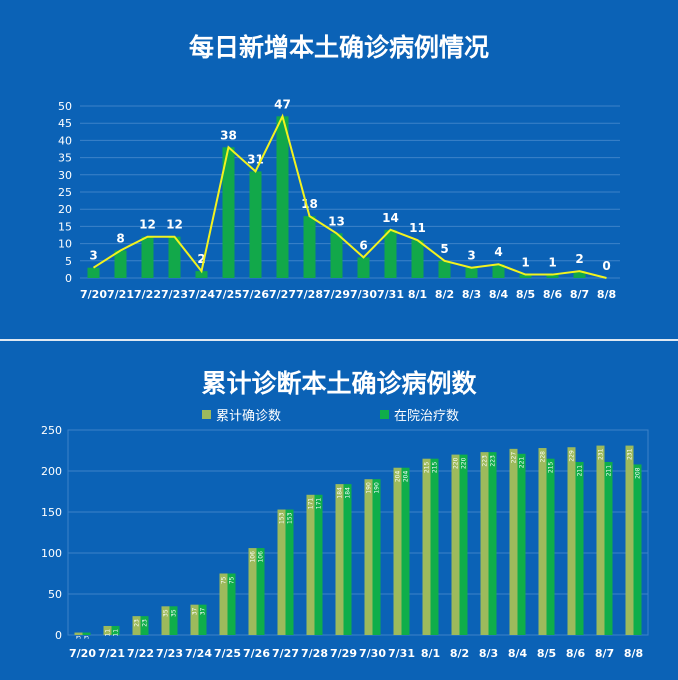  I want to click on y-tick-label: 100, so click(51, 553).